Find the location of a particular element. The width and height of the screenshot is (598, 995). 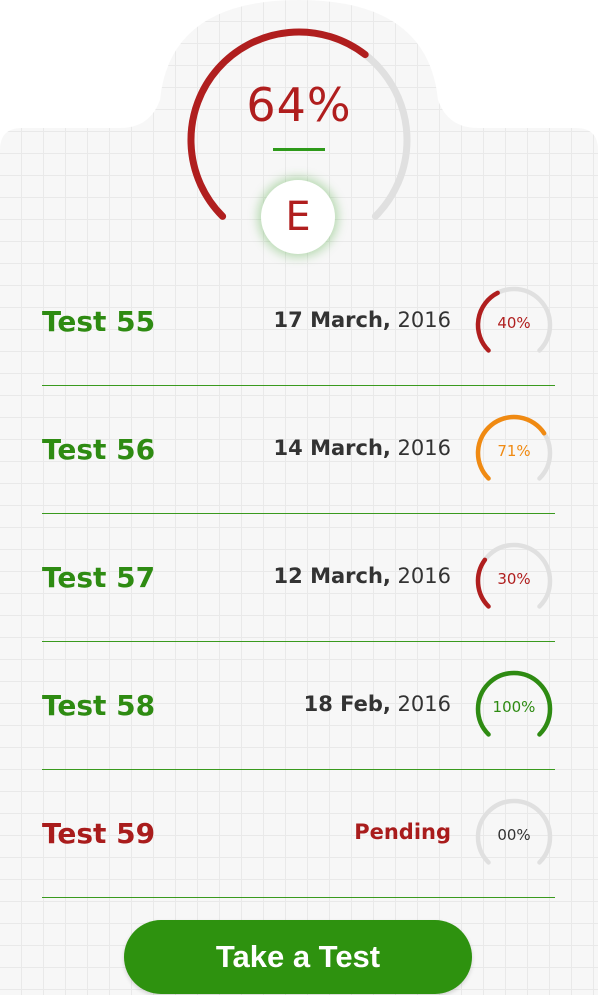

take-test-button: Take a Test is located at coordinates (298, 957).